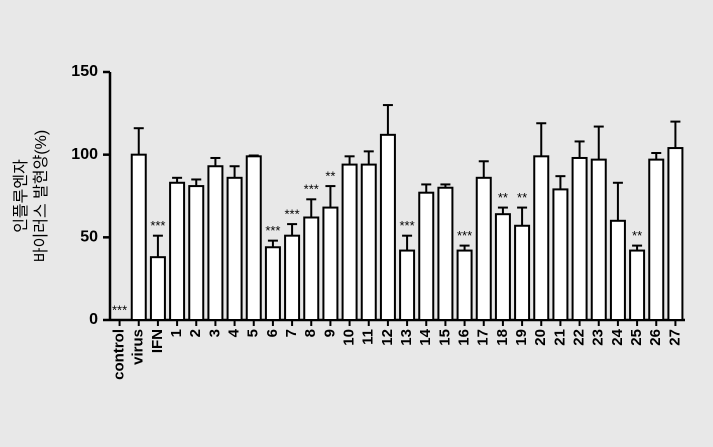 Image resolution: width=713 pixels, height=447 pixels. I want to click on x-tick-label: 22, so click(579, 337).